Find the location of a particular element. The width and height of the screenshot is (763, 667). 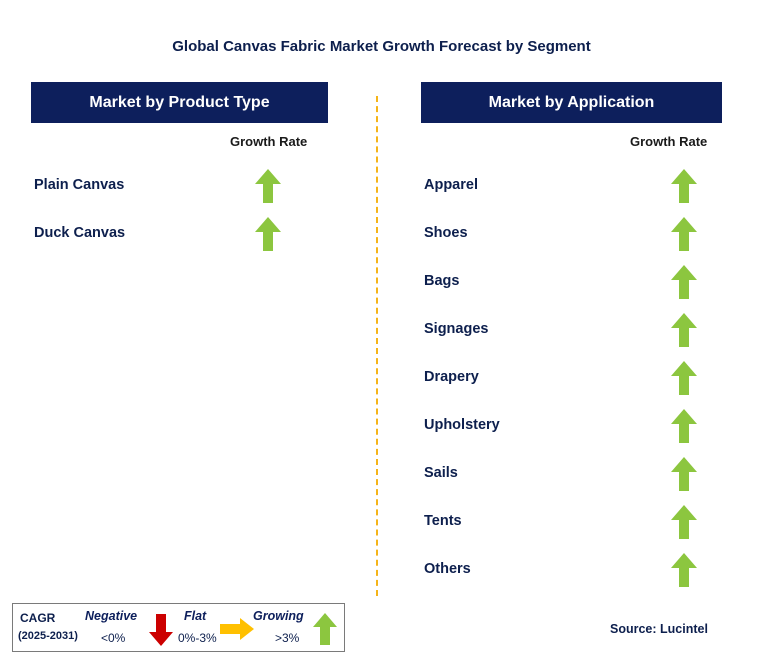

application-row-label: Signages is located at coordinates (456, 329).